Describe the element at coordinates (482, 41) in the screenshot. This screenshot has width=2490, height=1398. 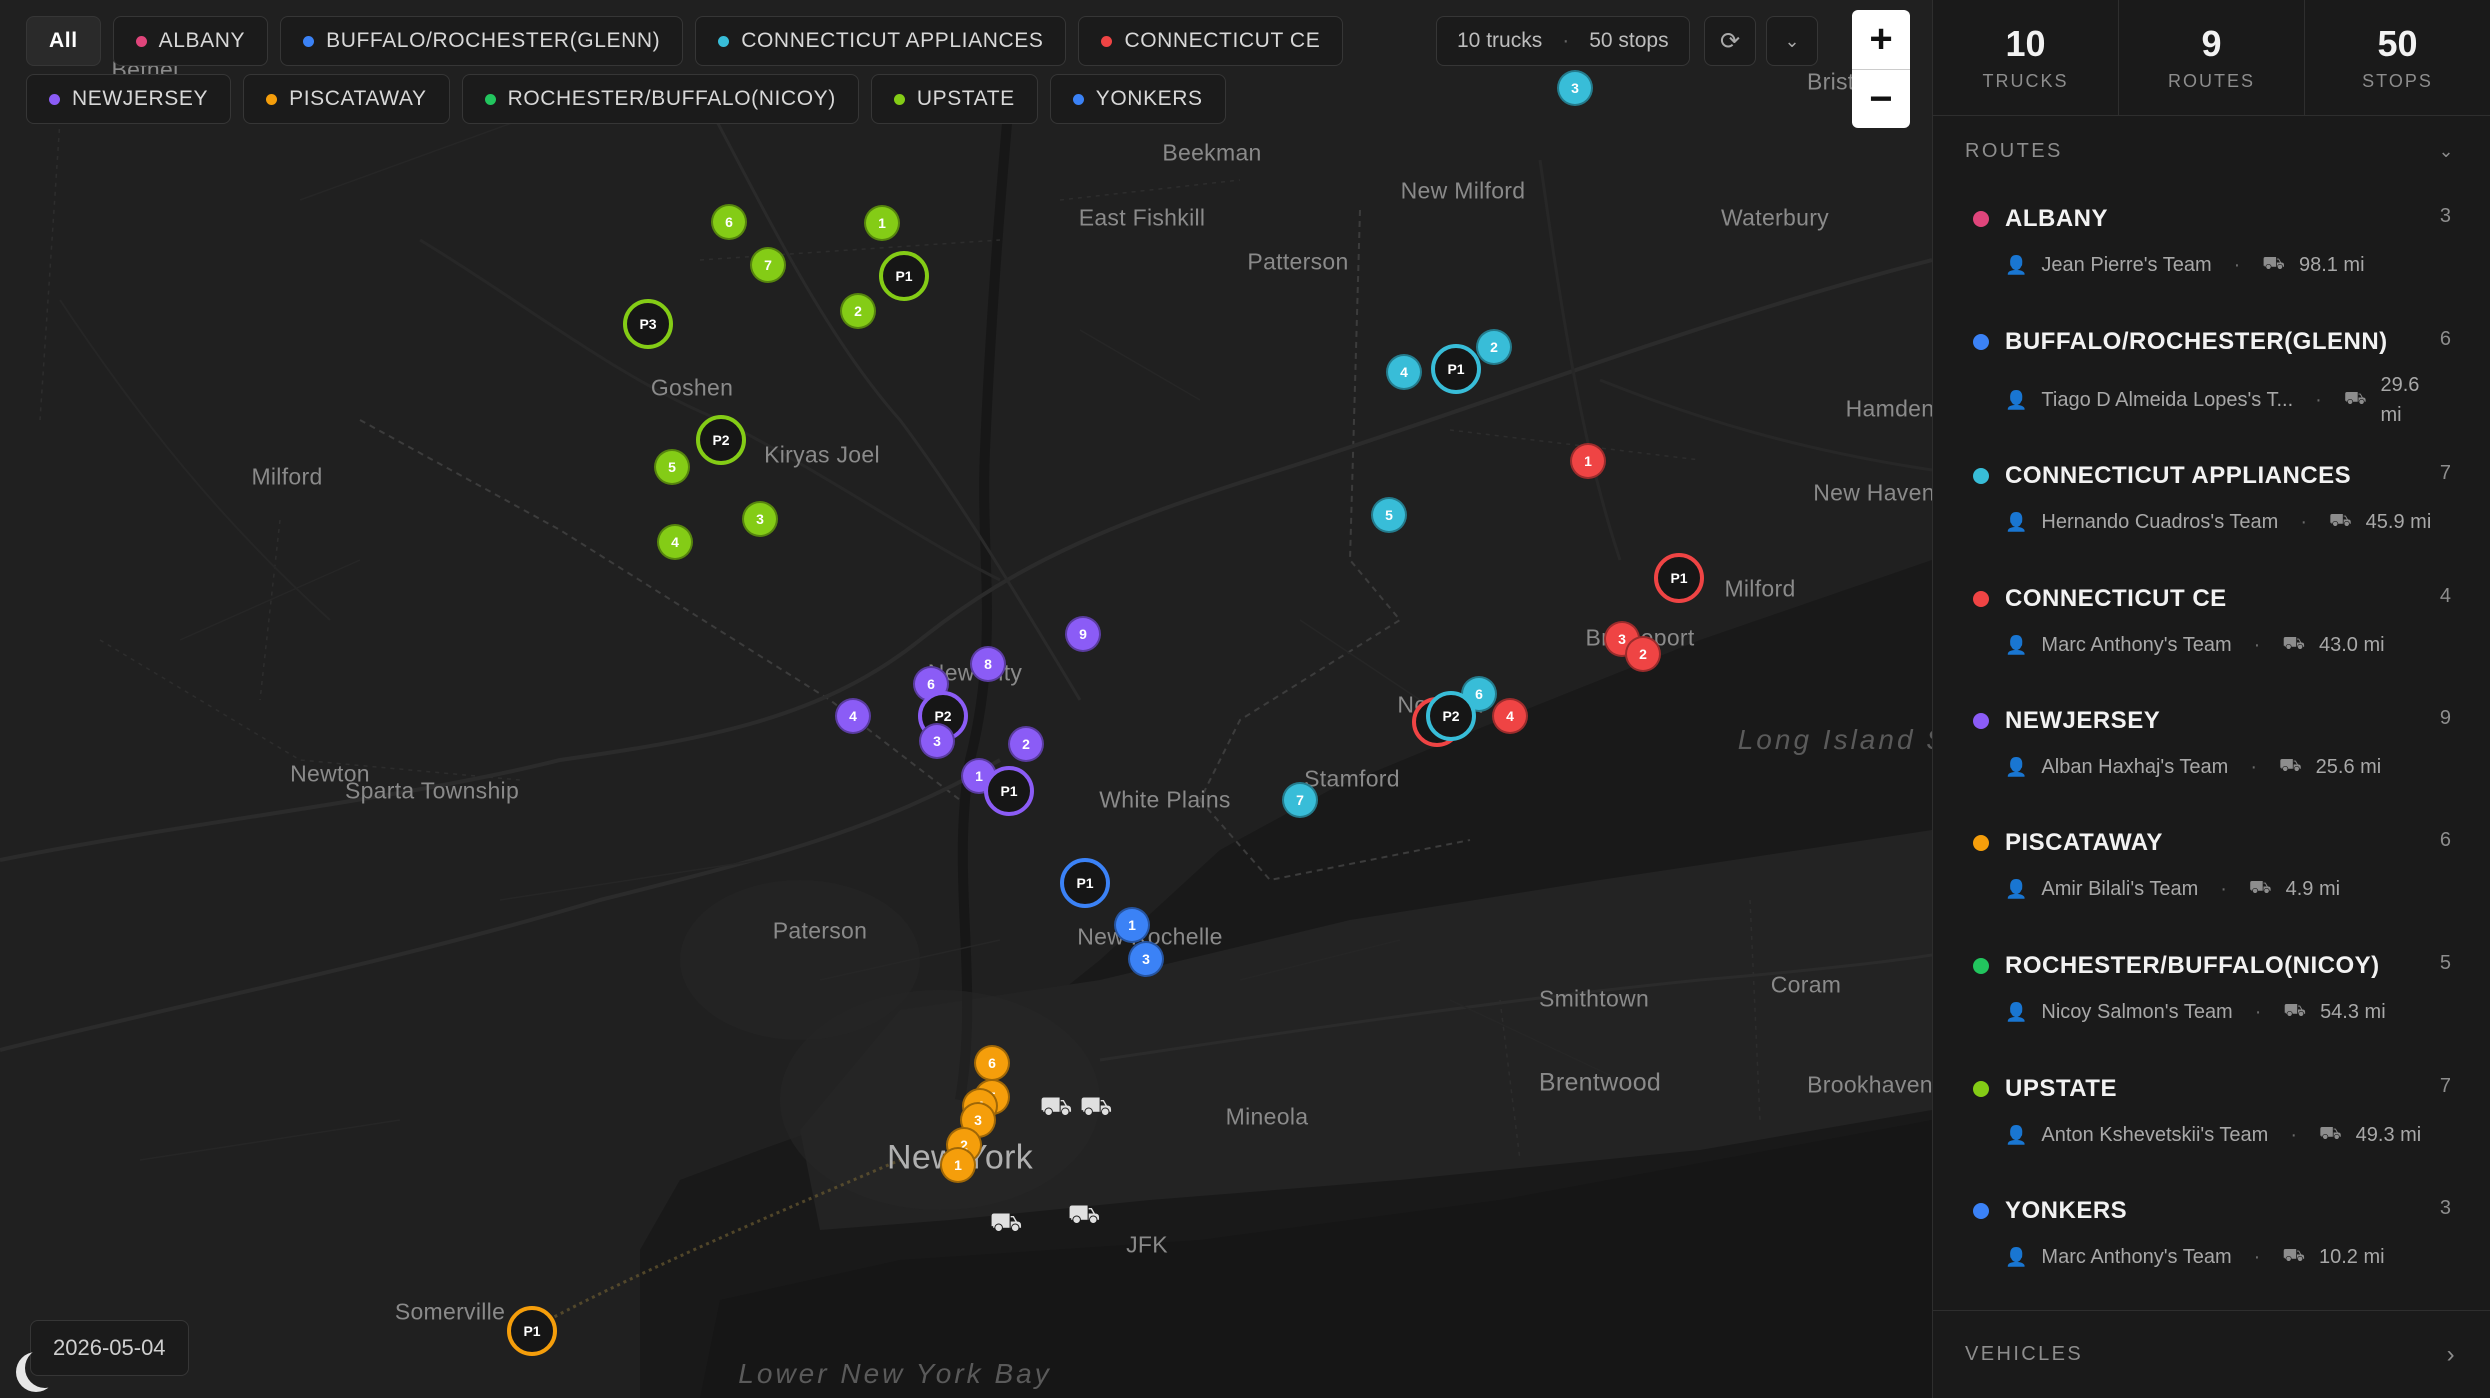
I see `route-filter-chip: BUFFALO/ROCHESTER(GLENN)` at that location.